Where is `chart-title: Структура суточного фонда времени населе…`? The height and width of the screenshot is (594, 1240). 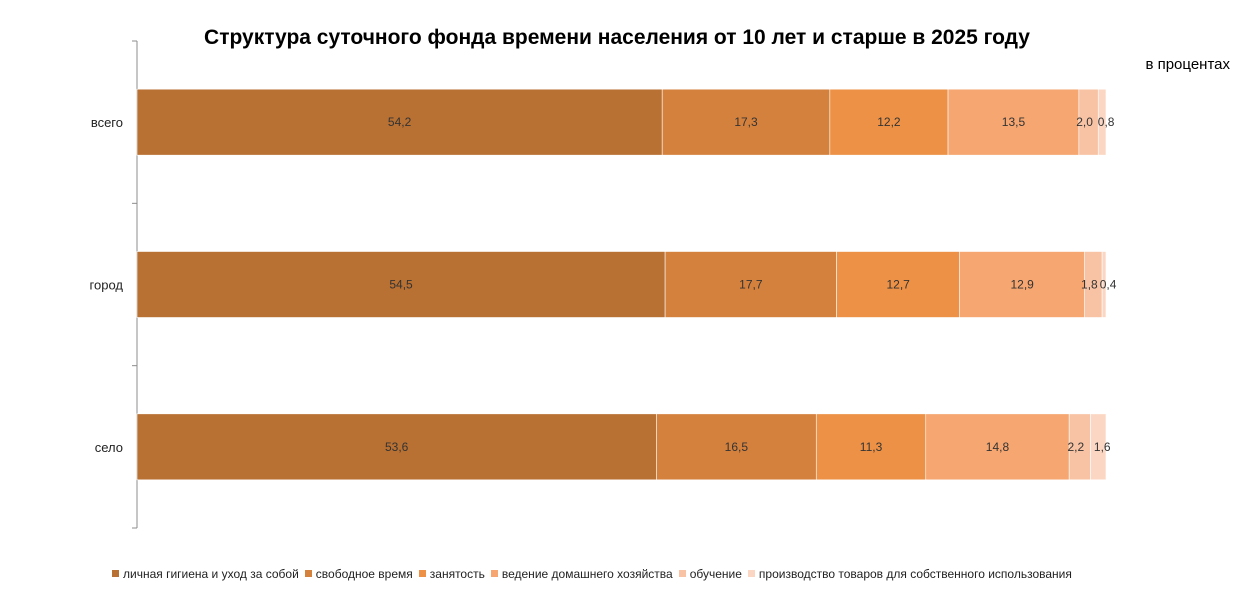
chart-title: Структура суточного фонда времени населе… is located at coordinates (617, 37).